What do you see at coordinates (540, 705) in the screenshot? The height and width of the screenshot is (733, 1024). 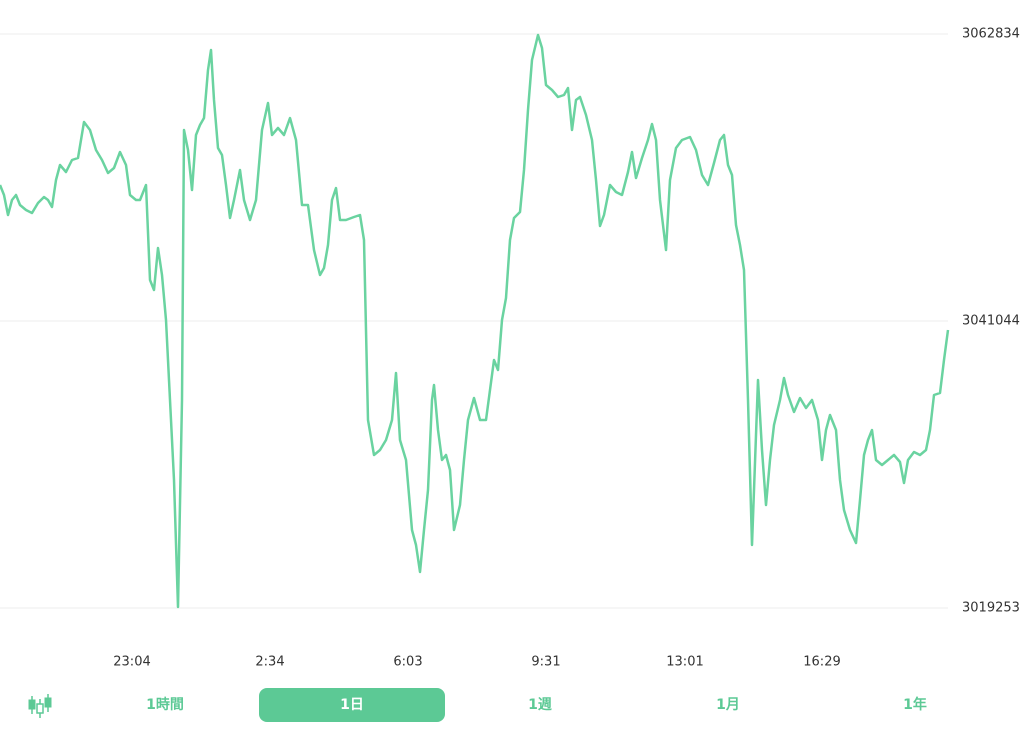 I see `range-tab: 1週` at bounding box center [540, 705].